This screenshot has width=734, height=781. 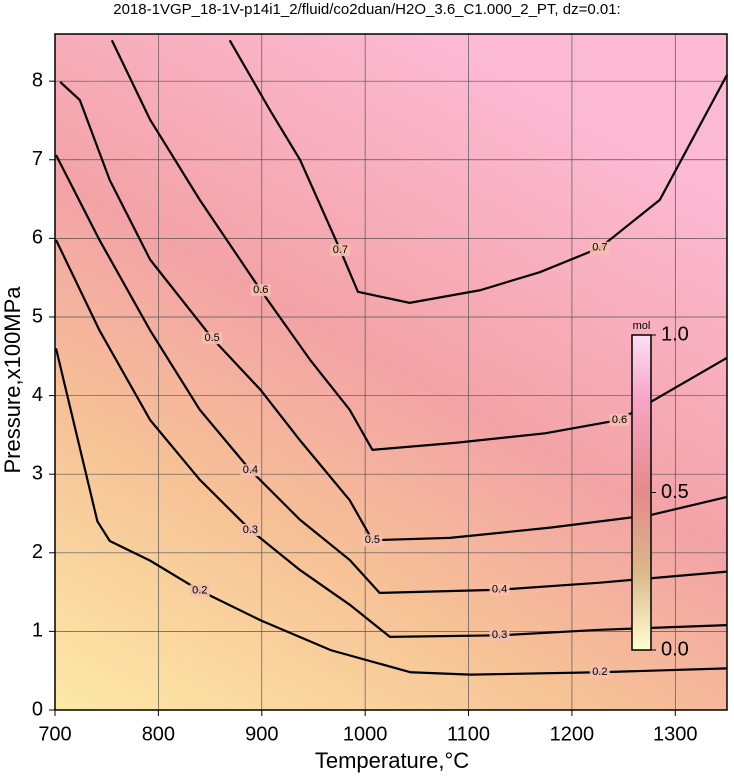 I want to click on x-tick-label: 900, so click(x=261, y=734).